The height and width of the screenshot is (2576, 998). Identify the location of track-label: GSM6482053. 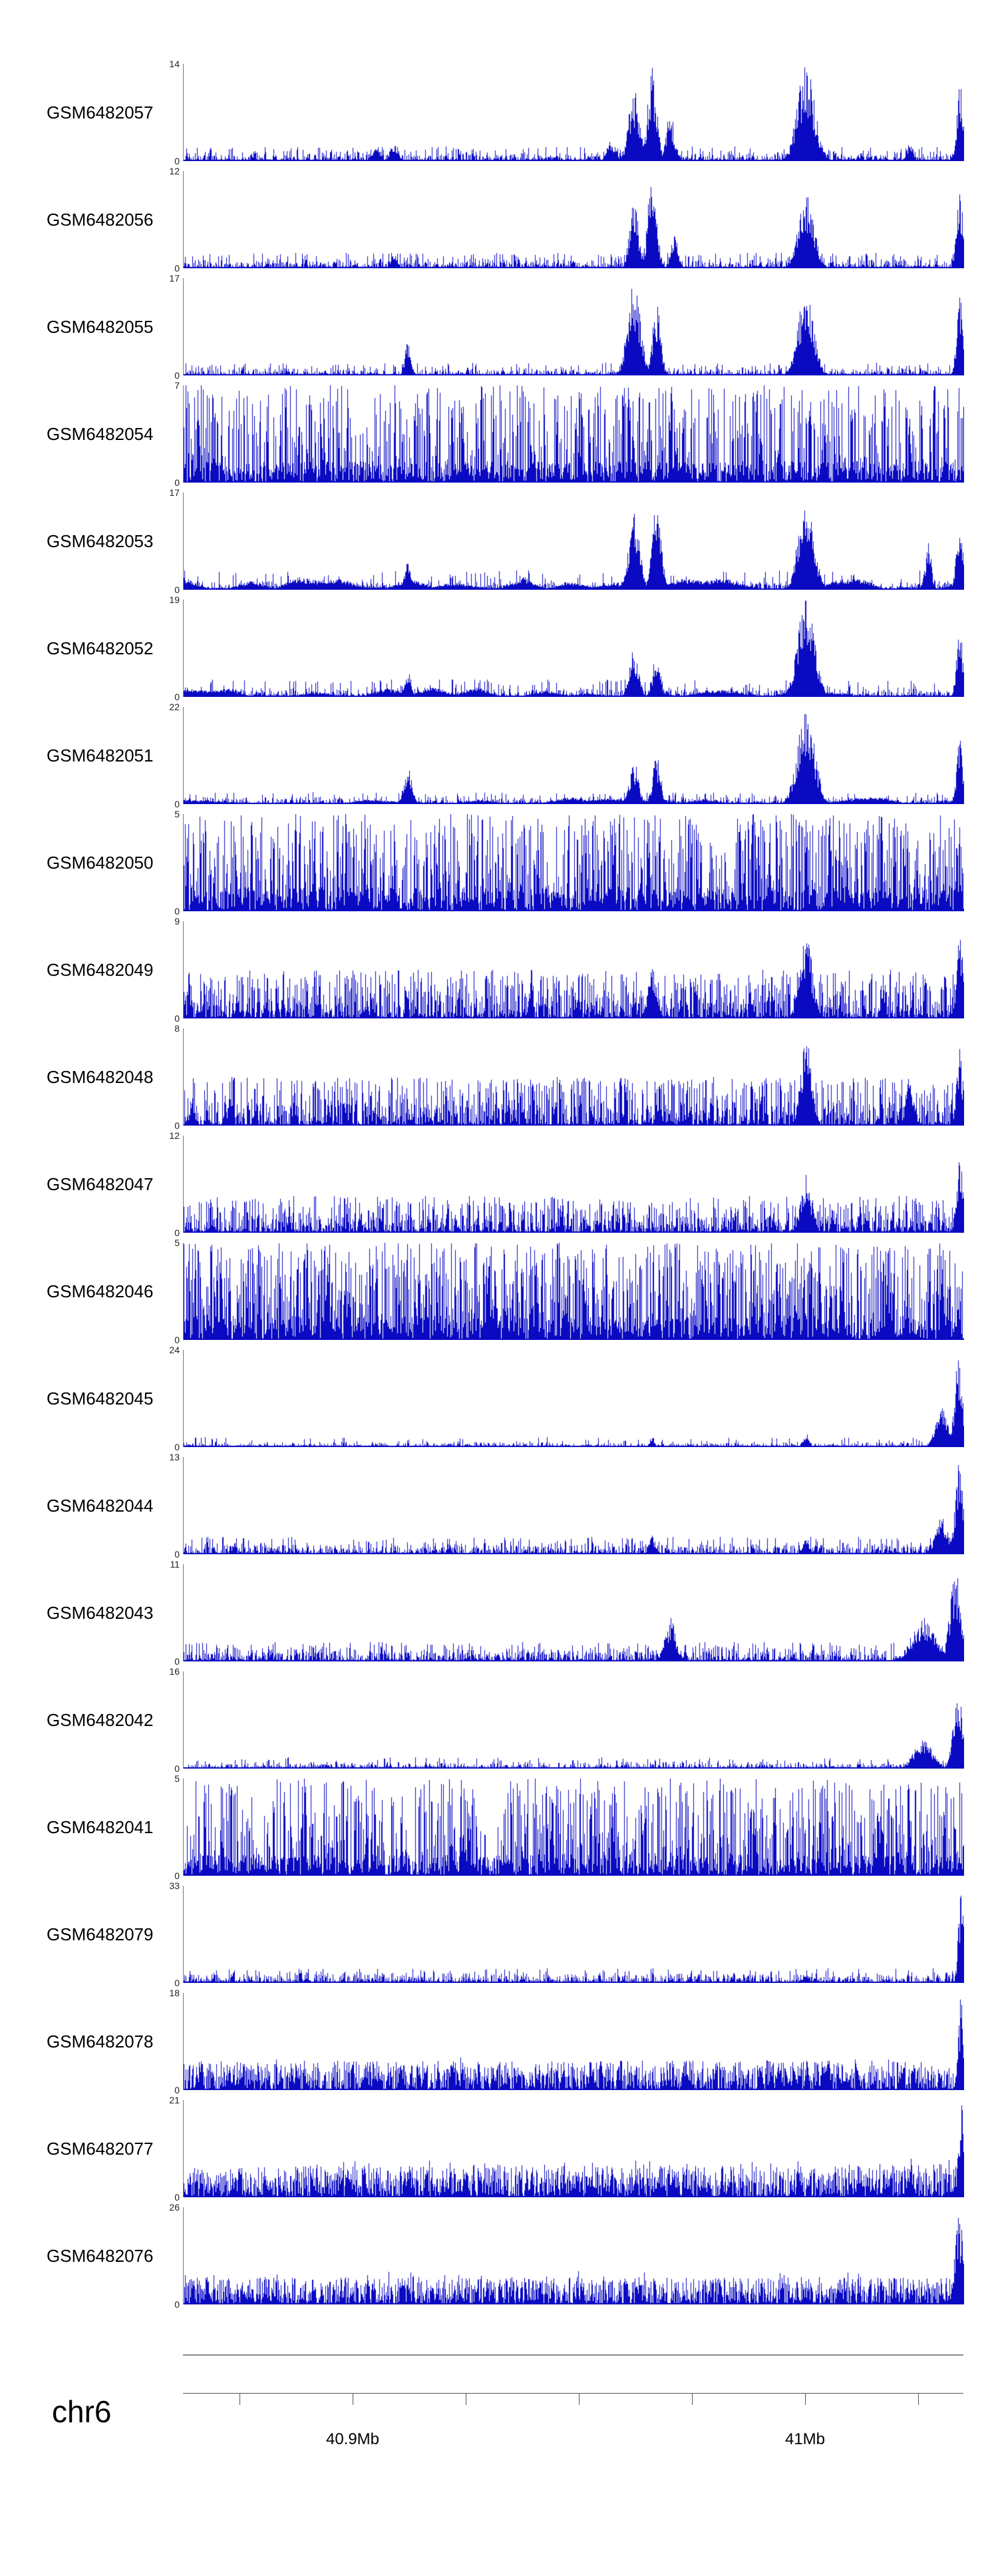
(100, 541).